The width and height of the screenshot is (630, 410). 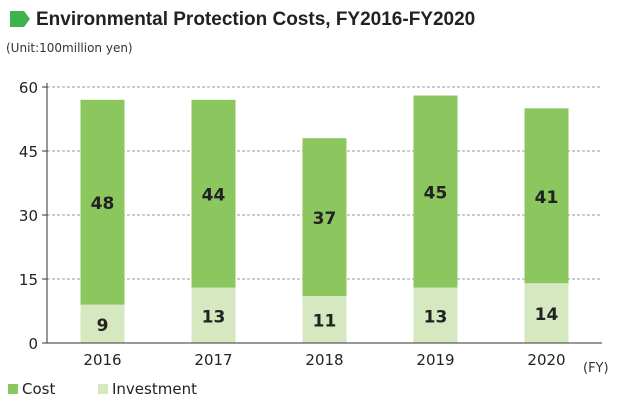 I want to click on legend-investment-label: Investment, so click(x=154, y=389).